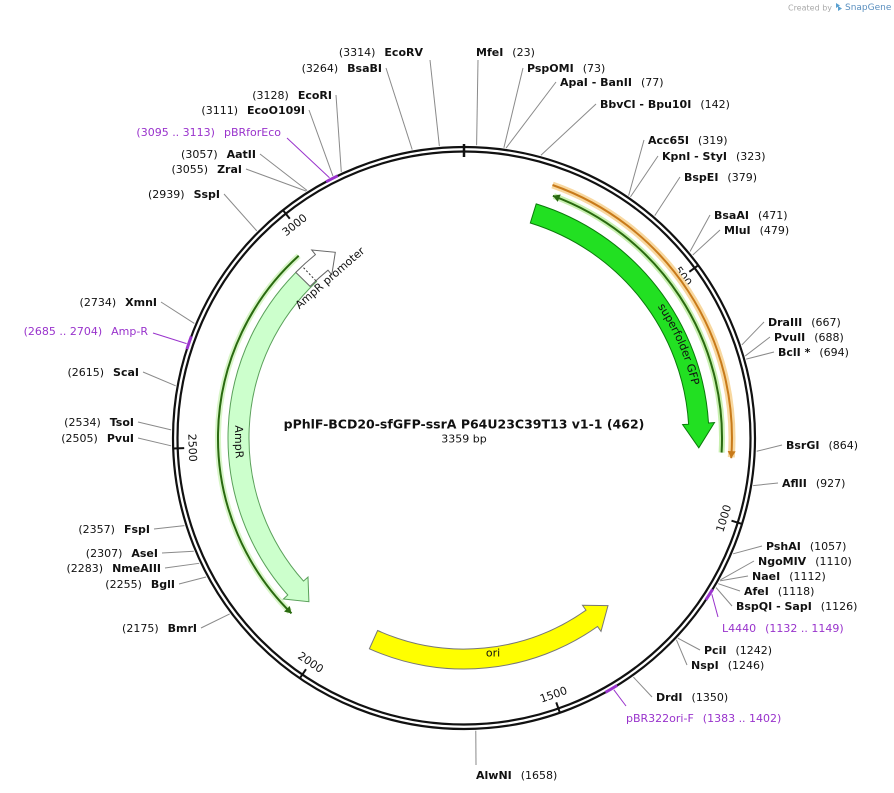 This screenshot has width=894, height=793. What do you see at coordinates (166, 194) in the screenshot?
I see `site-position: (2939)` at bounding box center [166, 194].